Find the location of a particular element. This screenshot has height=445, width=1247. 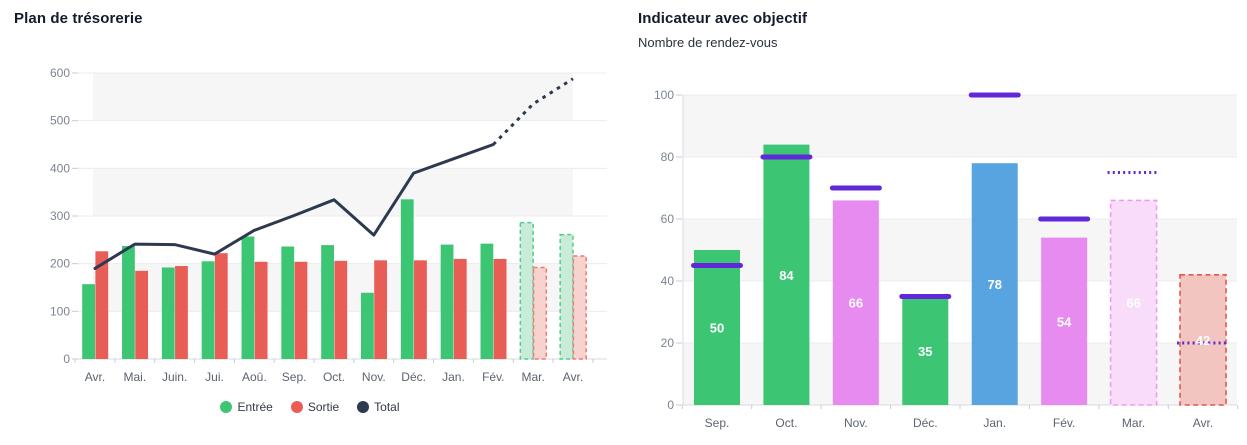

total-line-forecast is located at coordinates (533, 111).